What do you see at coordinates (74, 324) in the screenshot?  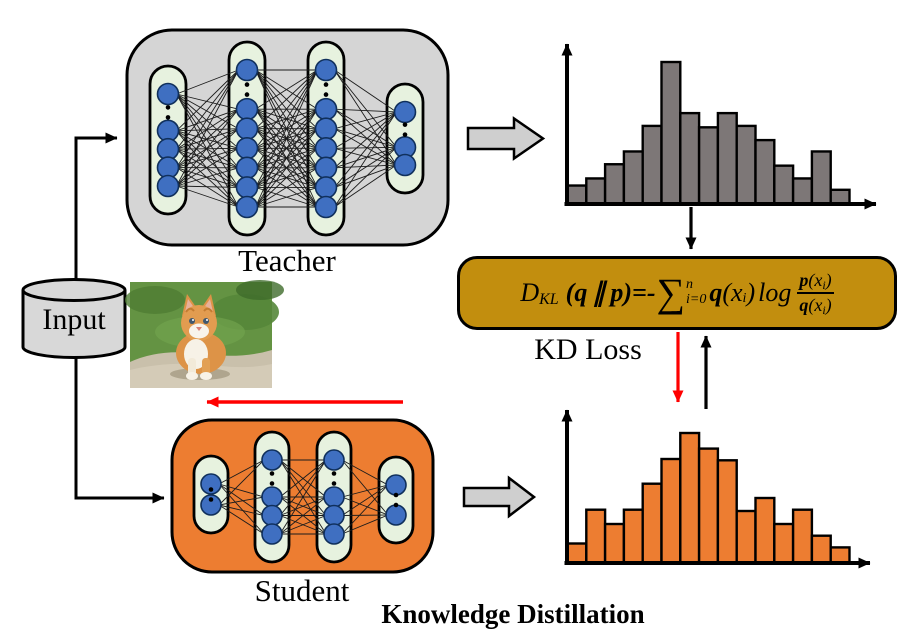 I see `cylinder-body` at bounding box center [74, 324].